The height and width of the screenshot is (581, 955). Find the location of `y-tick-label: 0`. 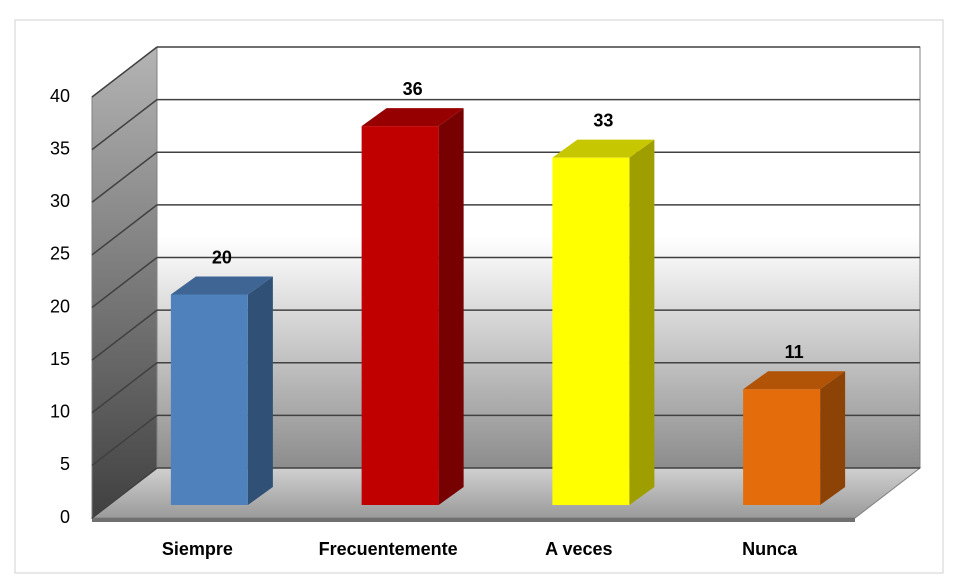

y-tick-label: 0 is located at coordinates (65, 517).